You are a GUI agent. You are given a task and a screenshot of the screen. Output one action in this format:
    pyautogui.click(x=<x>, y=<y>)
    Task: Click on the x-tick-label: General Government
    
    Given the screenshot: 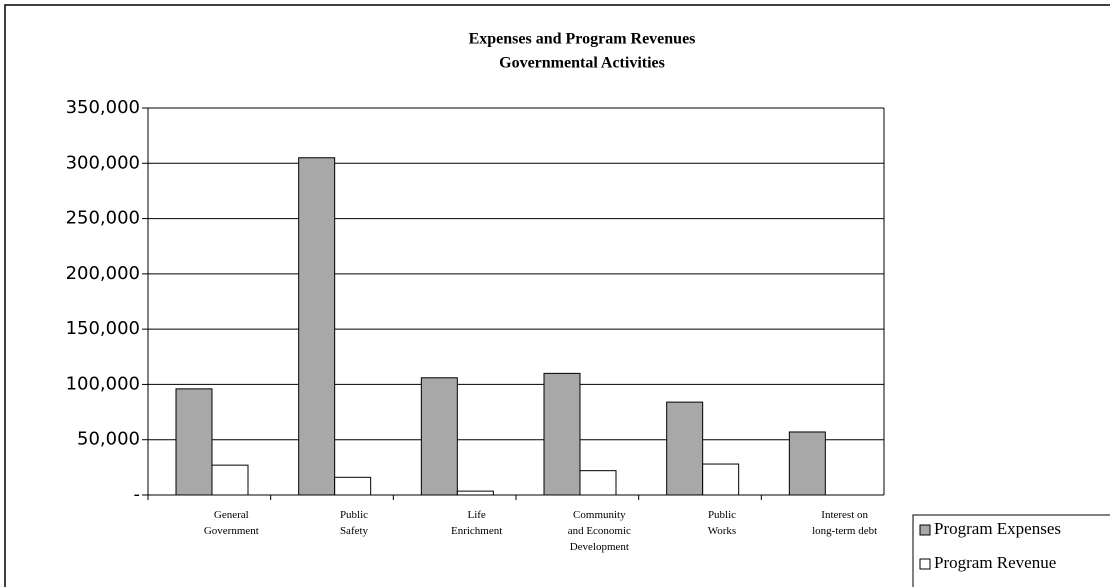 What is the action you would take?
    pyautogui.click(x=231, y=523)
    